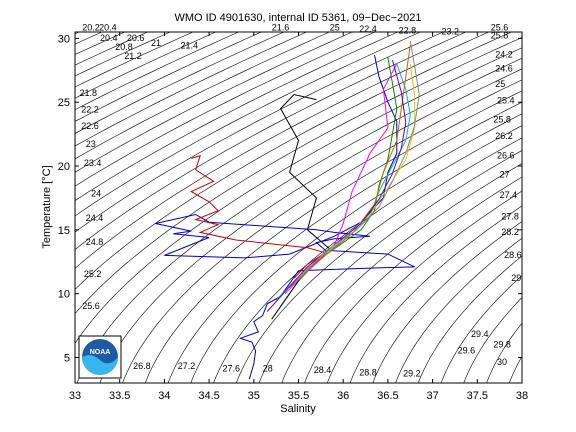  Describe the element at coordinates (164, 396) in the screenshot. I see `x-tick-label: 34` at that location.